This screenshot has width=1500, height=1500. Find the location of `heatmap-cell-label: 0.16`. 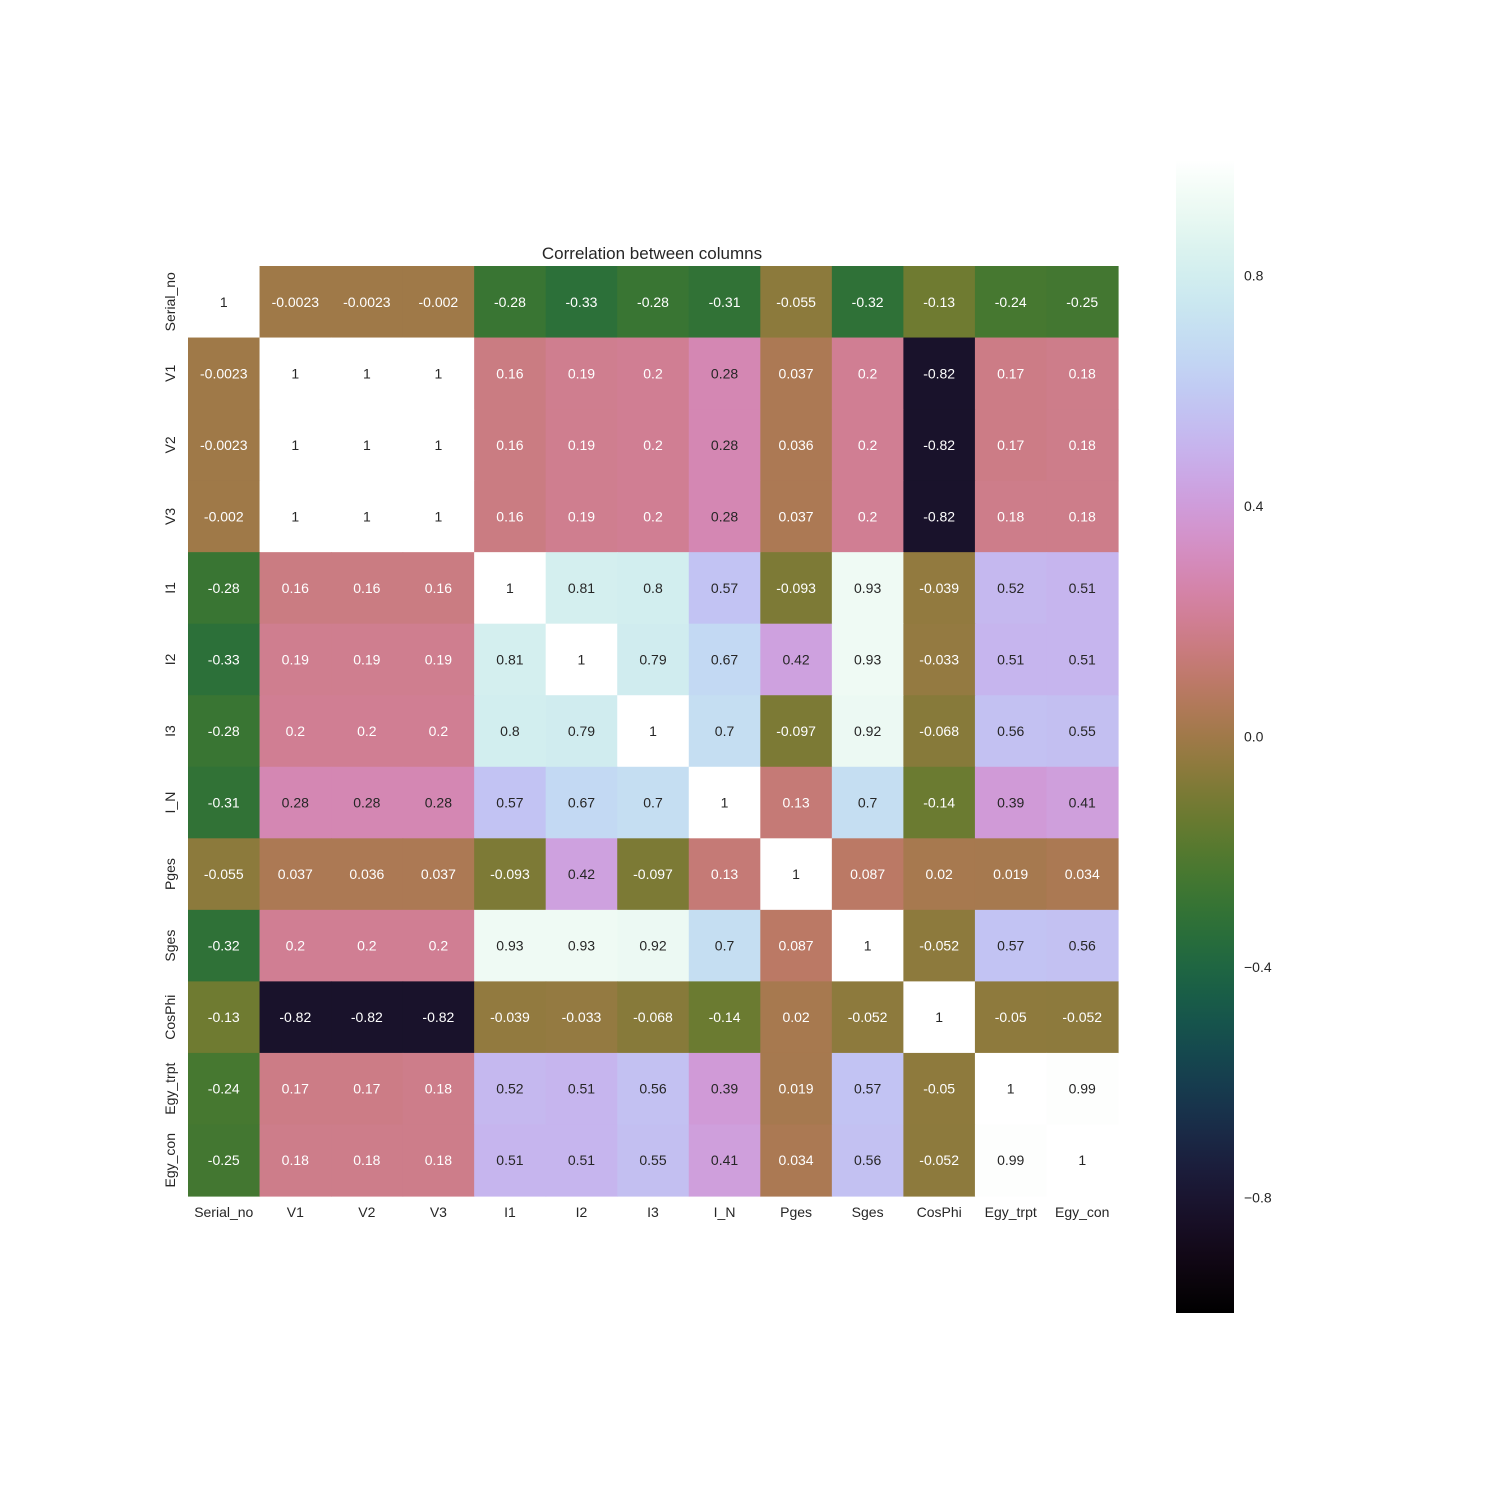

heatmap-cell-label: 0.16 is located at coordinates (509, 516).